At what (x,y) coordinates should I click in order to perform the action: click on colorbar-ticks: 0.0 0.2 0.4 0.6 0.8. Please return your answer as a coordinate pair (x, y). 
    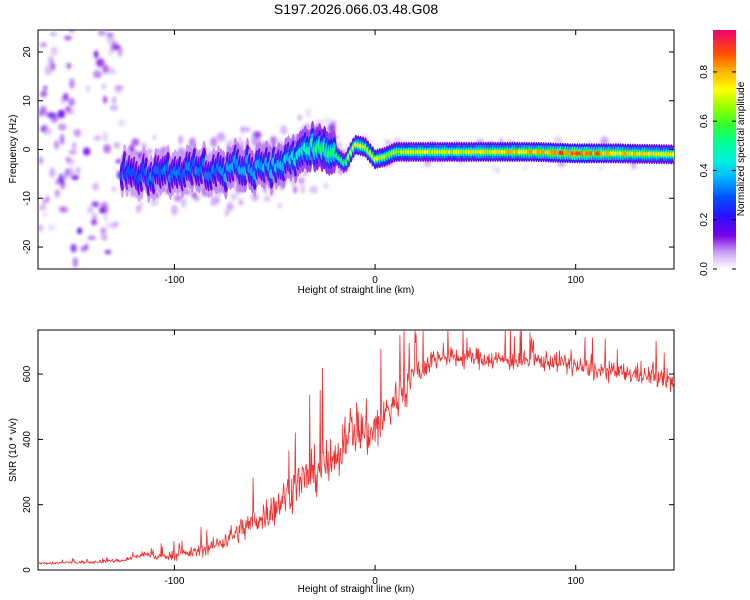
    Looking at the image, I should click on (717, 170).